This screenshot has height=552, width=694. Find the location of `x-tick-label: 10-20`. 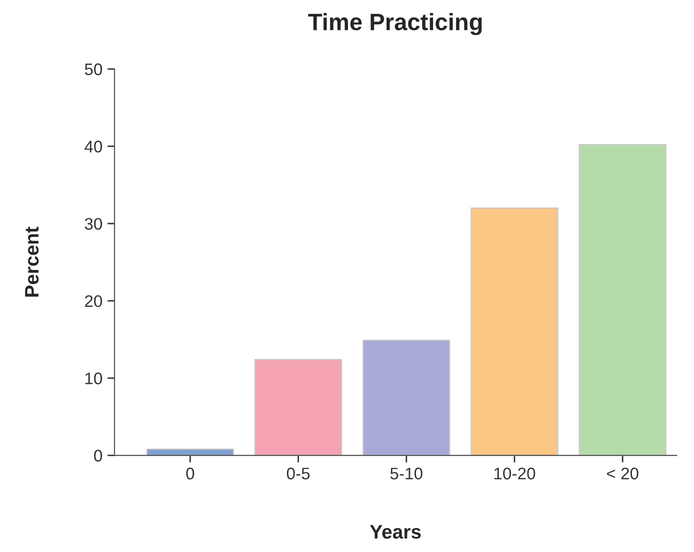

x-tick-label: 10-20 is located at coordinates (515, 474).